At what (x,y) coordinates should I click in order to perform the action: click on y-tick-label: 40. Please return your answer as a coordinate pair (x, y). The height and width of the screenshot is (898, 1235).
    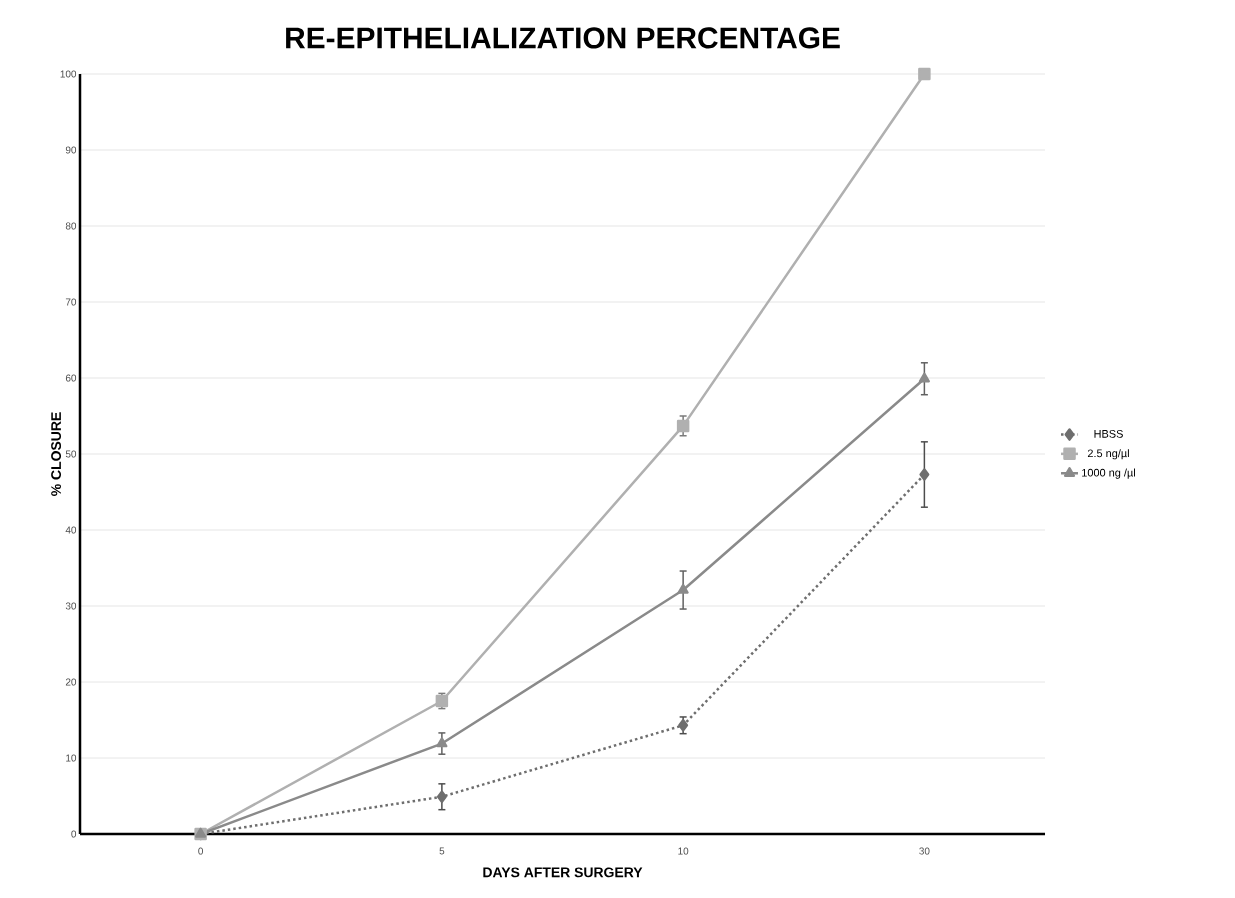
    Looking at the image, I should click on (71, 530).